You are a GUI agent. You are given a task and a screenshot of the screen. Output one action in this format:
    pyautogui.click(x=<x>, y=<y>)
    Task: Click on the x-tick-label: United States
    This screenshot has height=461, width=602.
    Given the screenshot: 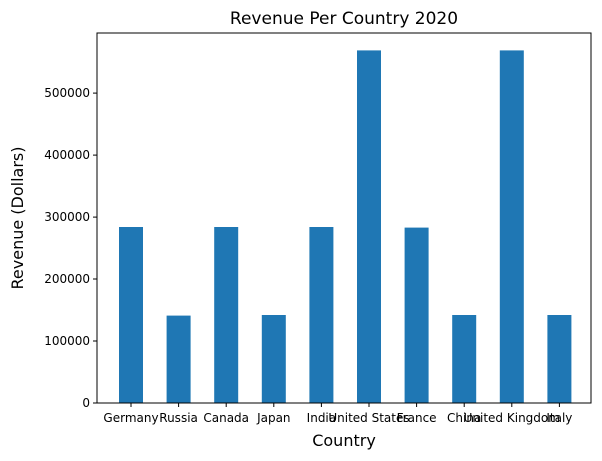 What is the action you would take?
    pyautogui.click(x=368, y=418)
    